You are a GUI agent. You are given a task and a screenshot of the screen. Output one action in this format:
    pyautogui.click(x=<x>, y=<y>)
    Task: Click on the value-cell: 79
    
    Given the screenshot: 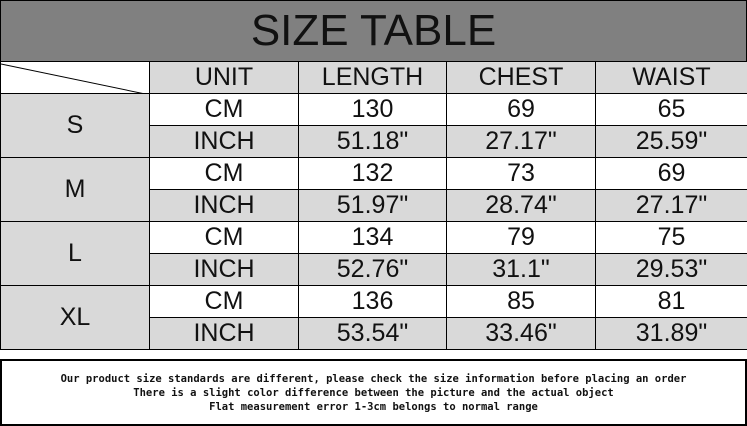 What is the action you would take?
    pyautogui.click(x=521, y=237)
    